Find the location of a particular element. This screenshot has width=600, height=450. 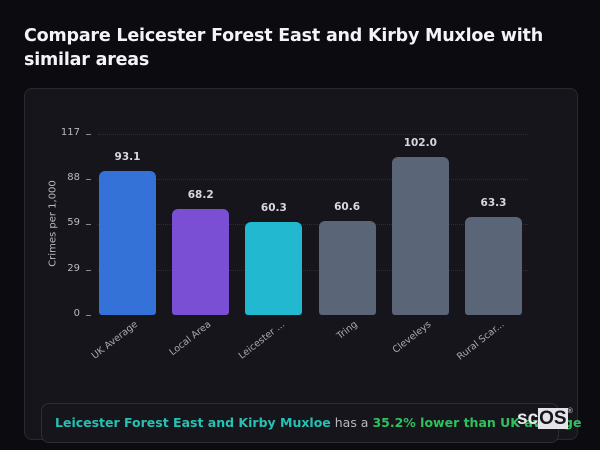

x-tick-label: Local Area is located at coordinates (190, 339).